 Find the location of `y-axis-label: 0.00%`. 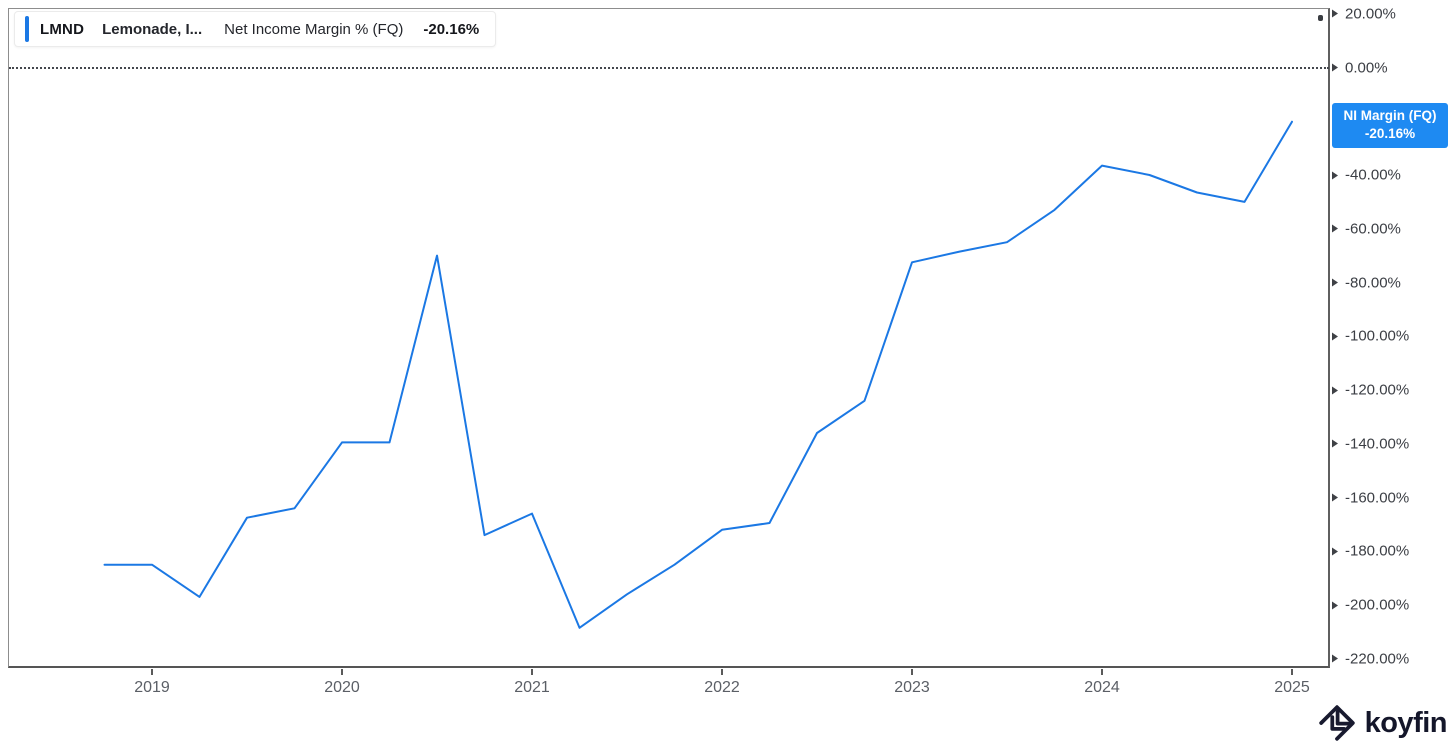

y-axis-label: 0.00% is located at coordinates (1366, 67).